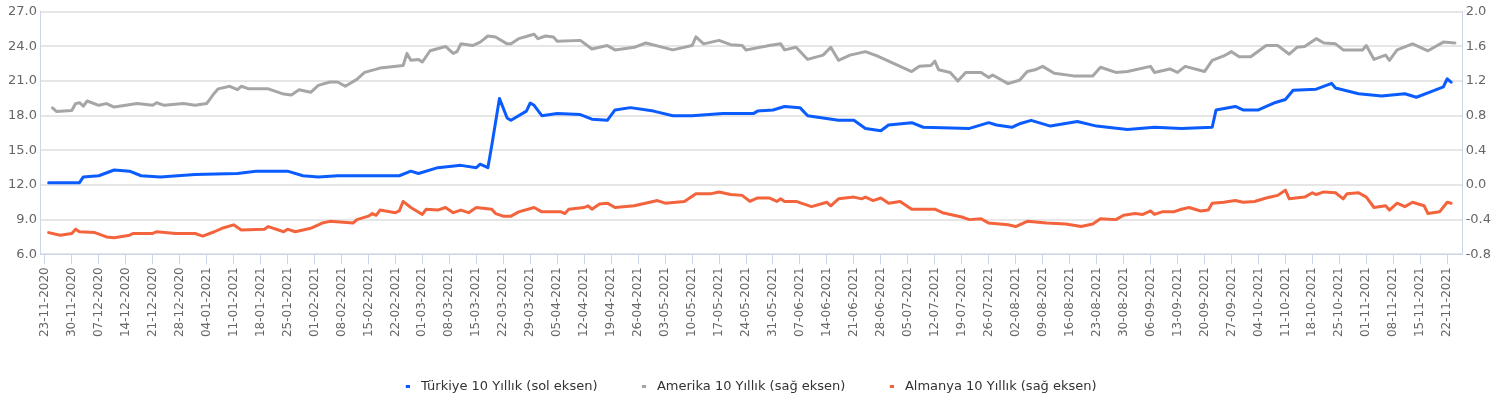  Describe the element at coordinates (529, 302) in the screenshot. I see `x-tick-label: 29-03-2021` at that location.